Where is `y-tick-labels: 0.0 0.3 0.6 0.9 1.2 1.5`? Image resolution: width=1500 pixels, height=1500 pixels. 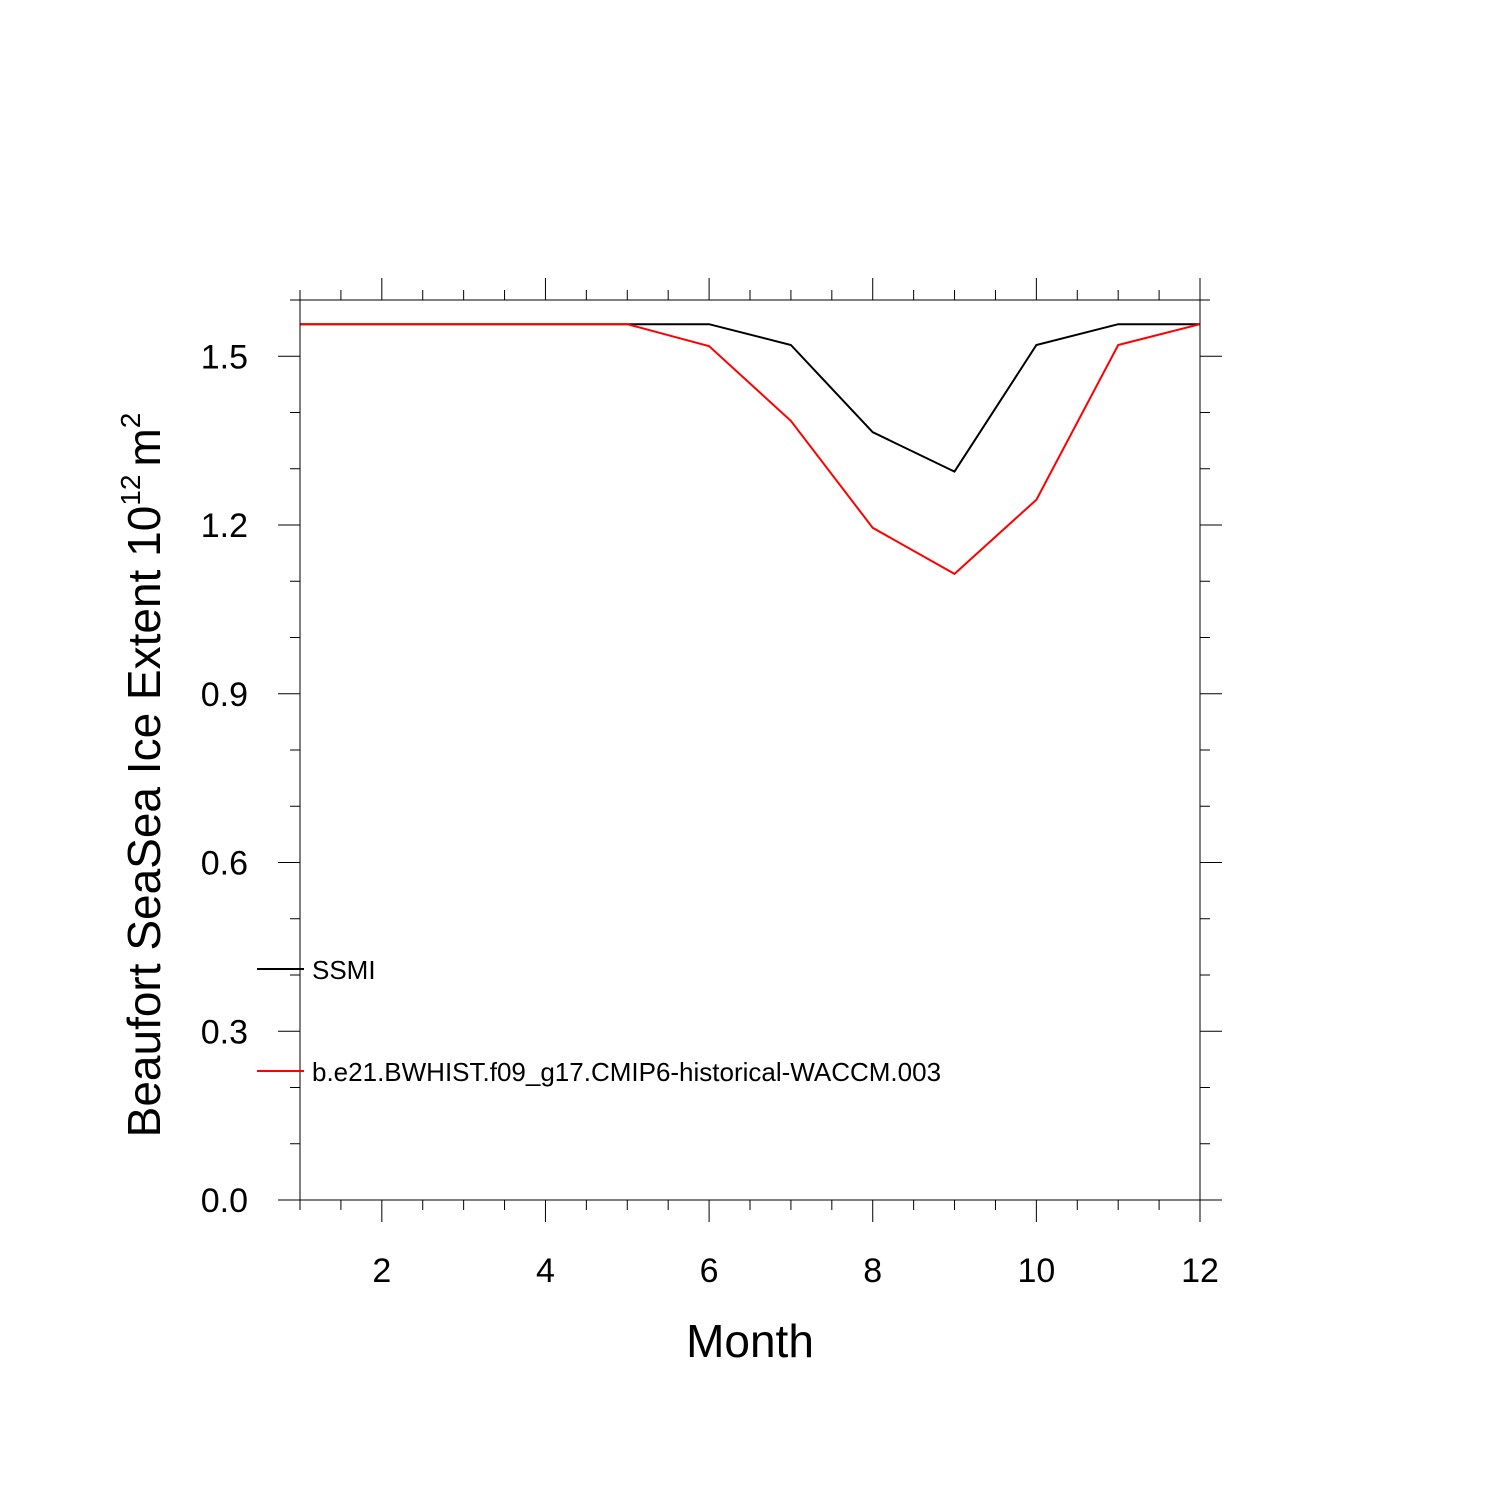 y-tick-labels: 0.0 0.3 0.6 0.9 1.2 1.5 is located at coordinates (224, 779).